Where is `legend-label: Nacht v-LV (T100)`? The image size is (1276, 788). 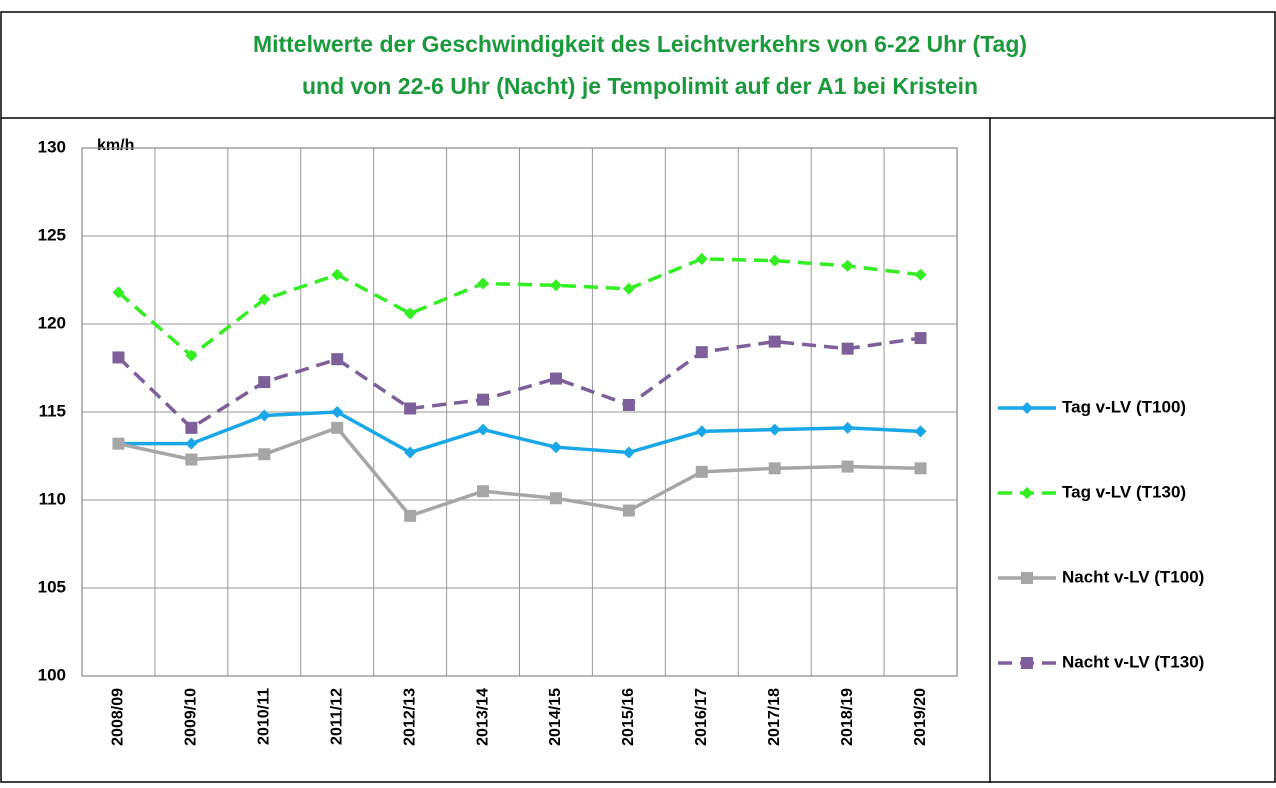 legend-label: Nacht v-LV (T100) is located at coordinates (1133, 576).